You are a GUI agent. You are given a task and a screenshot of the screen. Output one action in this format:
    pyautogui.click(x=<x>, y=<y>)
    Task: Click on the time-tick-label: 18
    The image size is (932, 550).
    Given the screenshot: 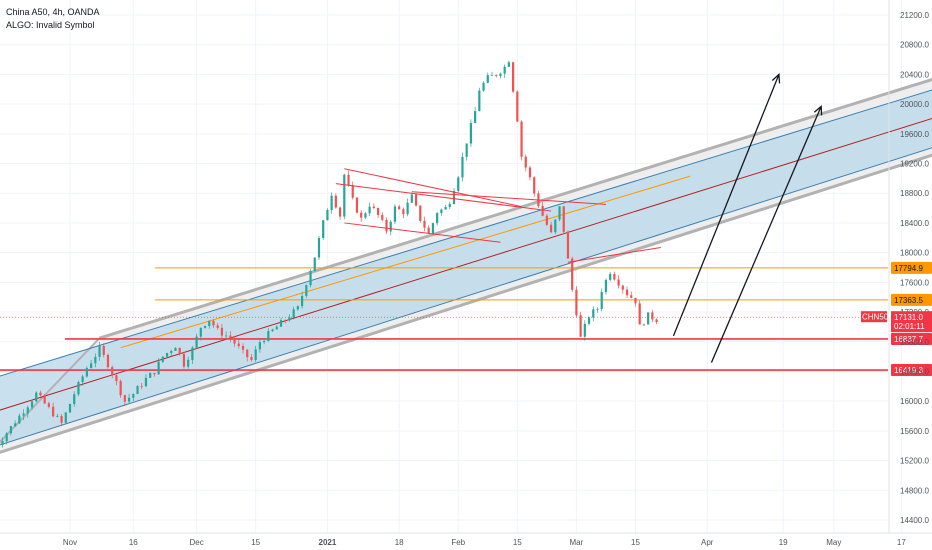 What is the action you would take?
    pyautogui.click(x=399, y=542)
    